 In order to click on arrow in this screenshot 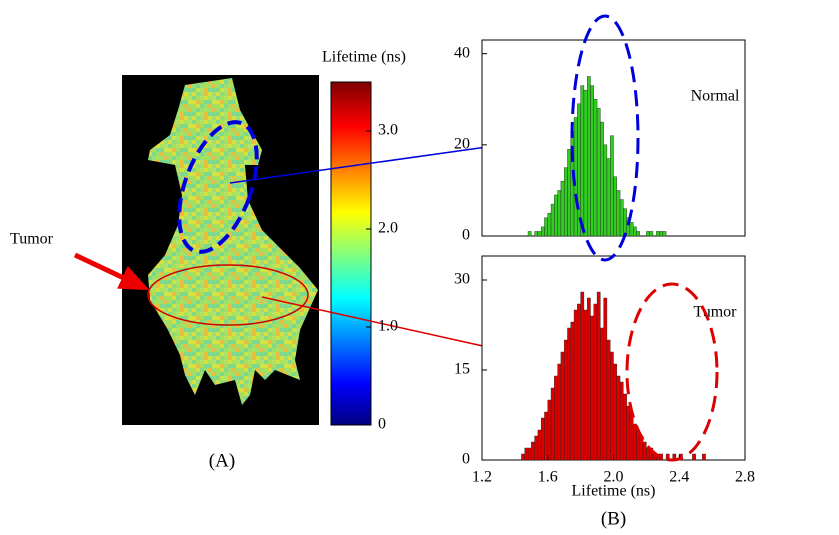, I will do `click(111, 271)`.